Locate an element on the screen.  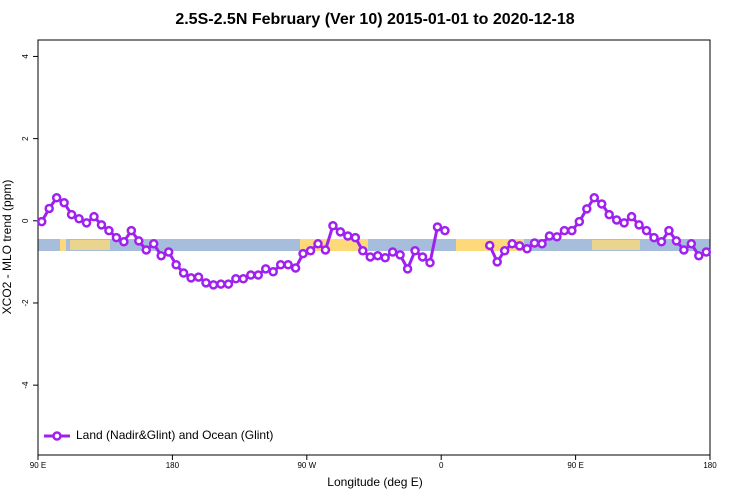
y-tick-label: -2 is located at coordinates (25, 303).